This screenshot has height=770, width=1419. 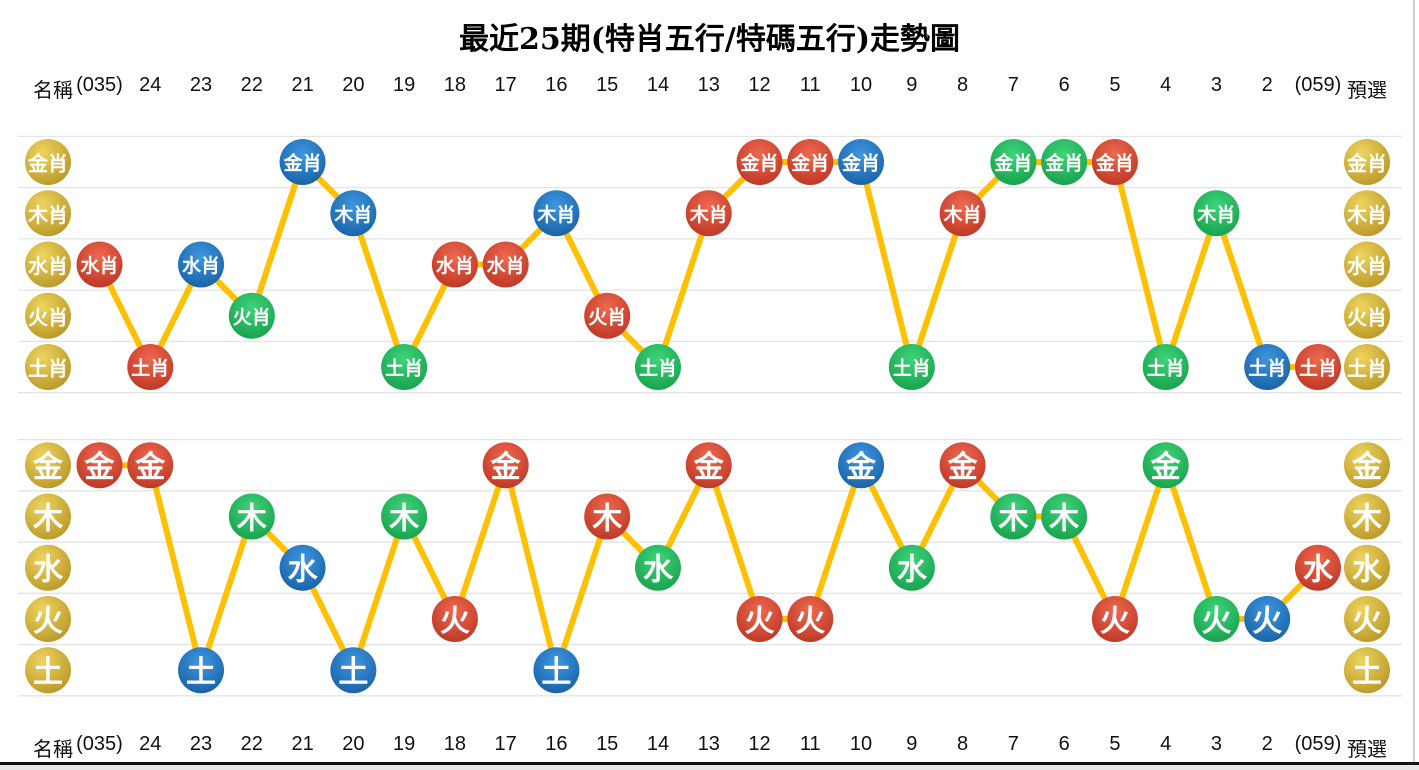 I want to click on axis-badge-left-label: 土, so click(x=48, y=672).